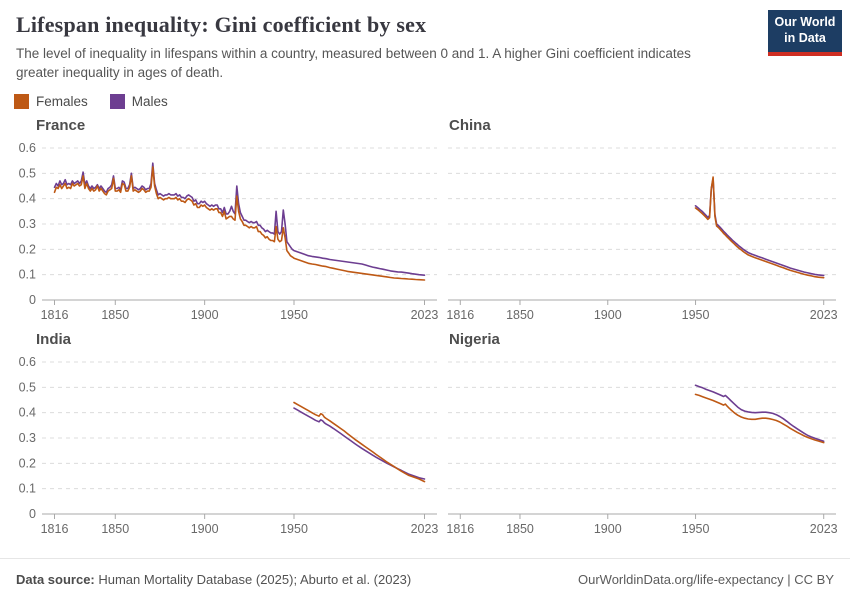  What do you see at coordinates (229, 445) in the screenshot?
I see `chart-india: 0 0.1 0.2 0.3 0.4 0.5 0.6 1816 1850 1900 1950 2023` at bounding box center [229, 445].